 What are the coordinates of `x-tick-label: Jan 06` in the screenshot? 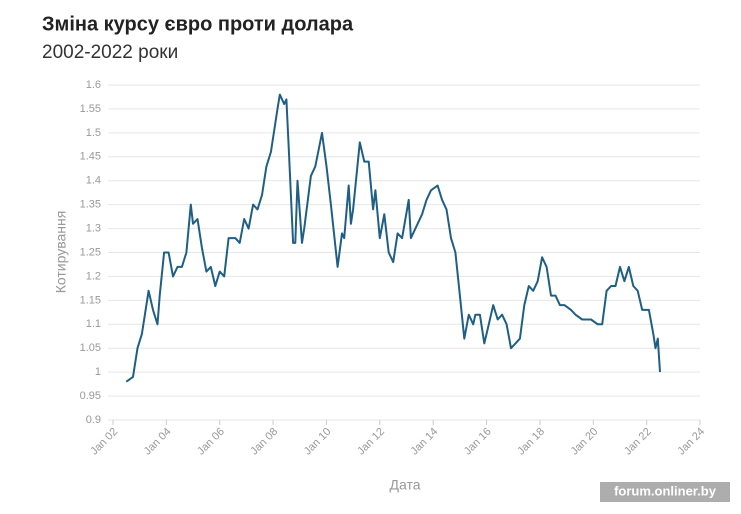 It's located at (211, 442).